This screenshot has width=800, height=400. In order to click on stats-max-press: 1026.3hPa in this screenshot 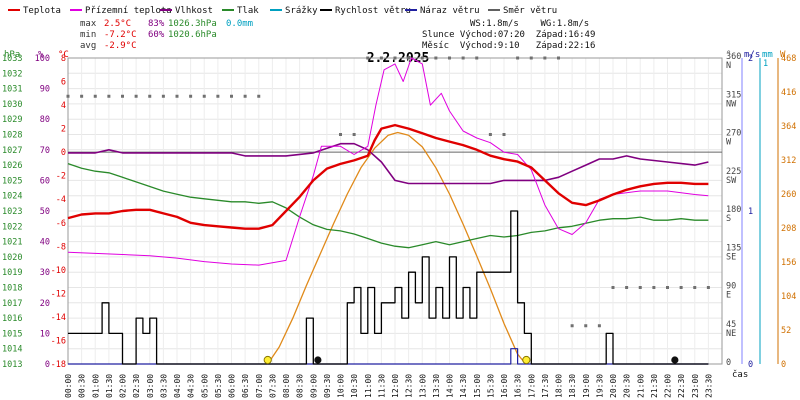, I will do `click(192, 24)`.